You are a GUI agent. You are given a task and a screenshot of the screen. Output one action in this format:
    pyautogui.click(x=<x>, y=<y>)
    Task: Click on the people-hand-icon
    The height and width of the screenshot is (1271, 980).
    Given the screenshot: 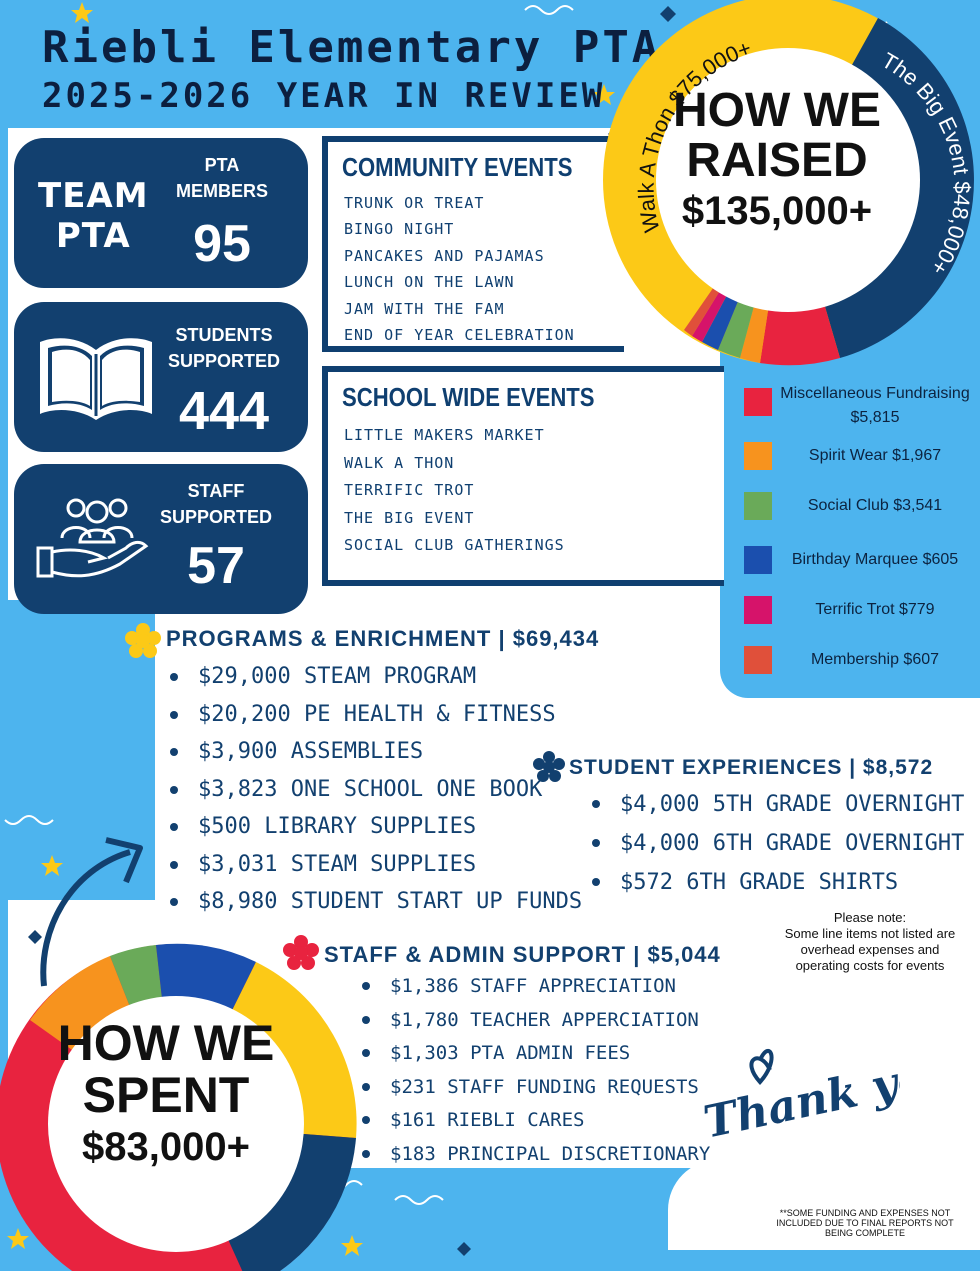 What is the action you would take?
    pyautogui.click(x=92, y=538)
    